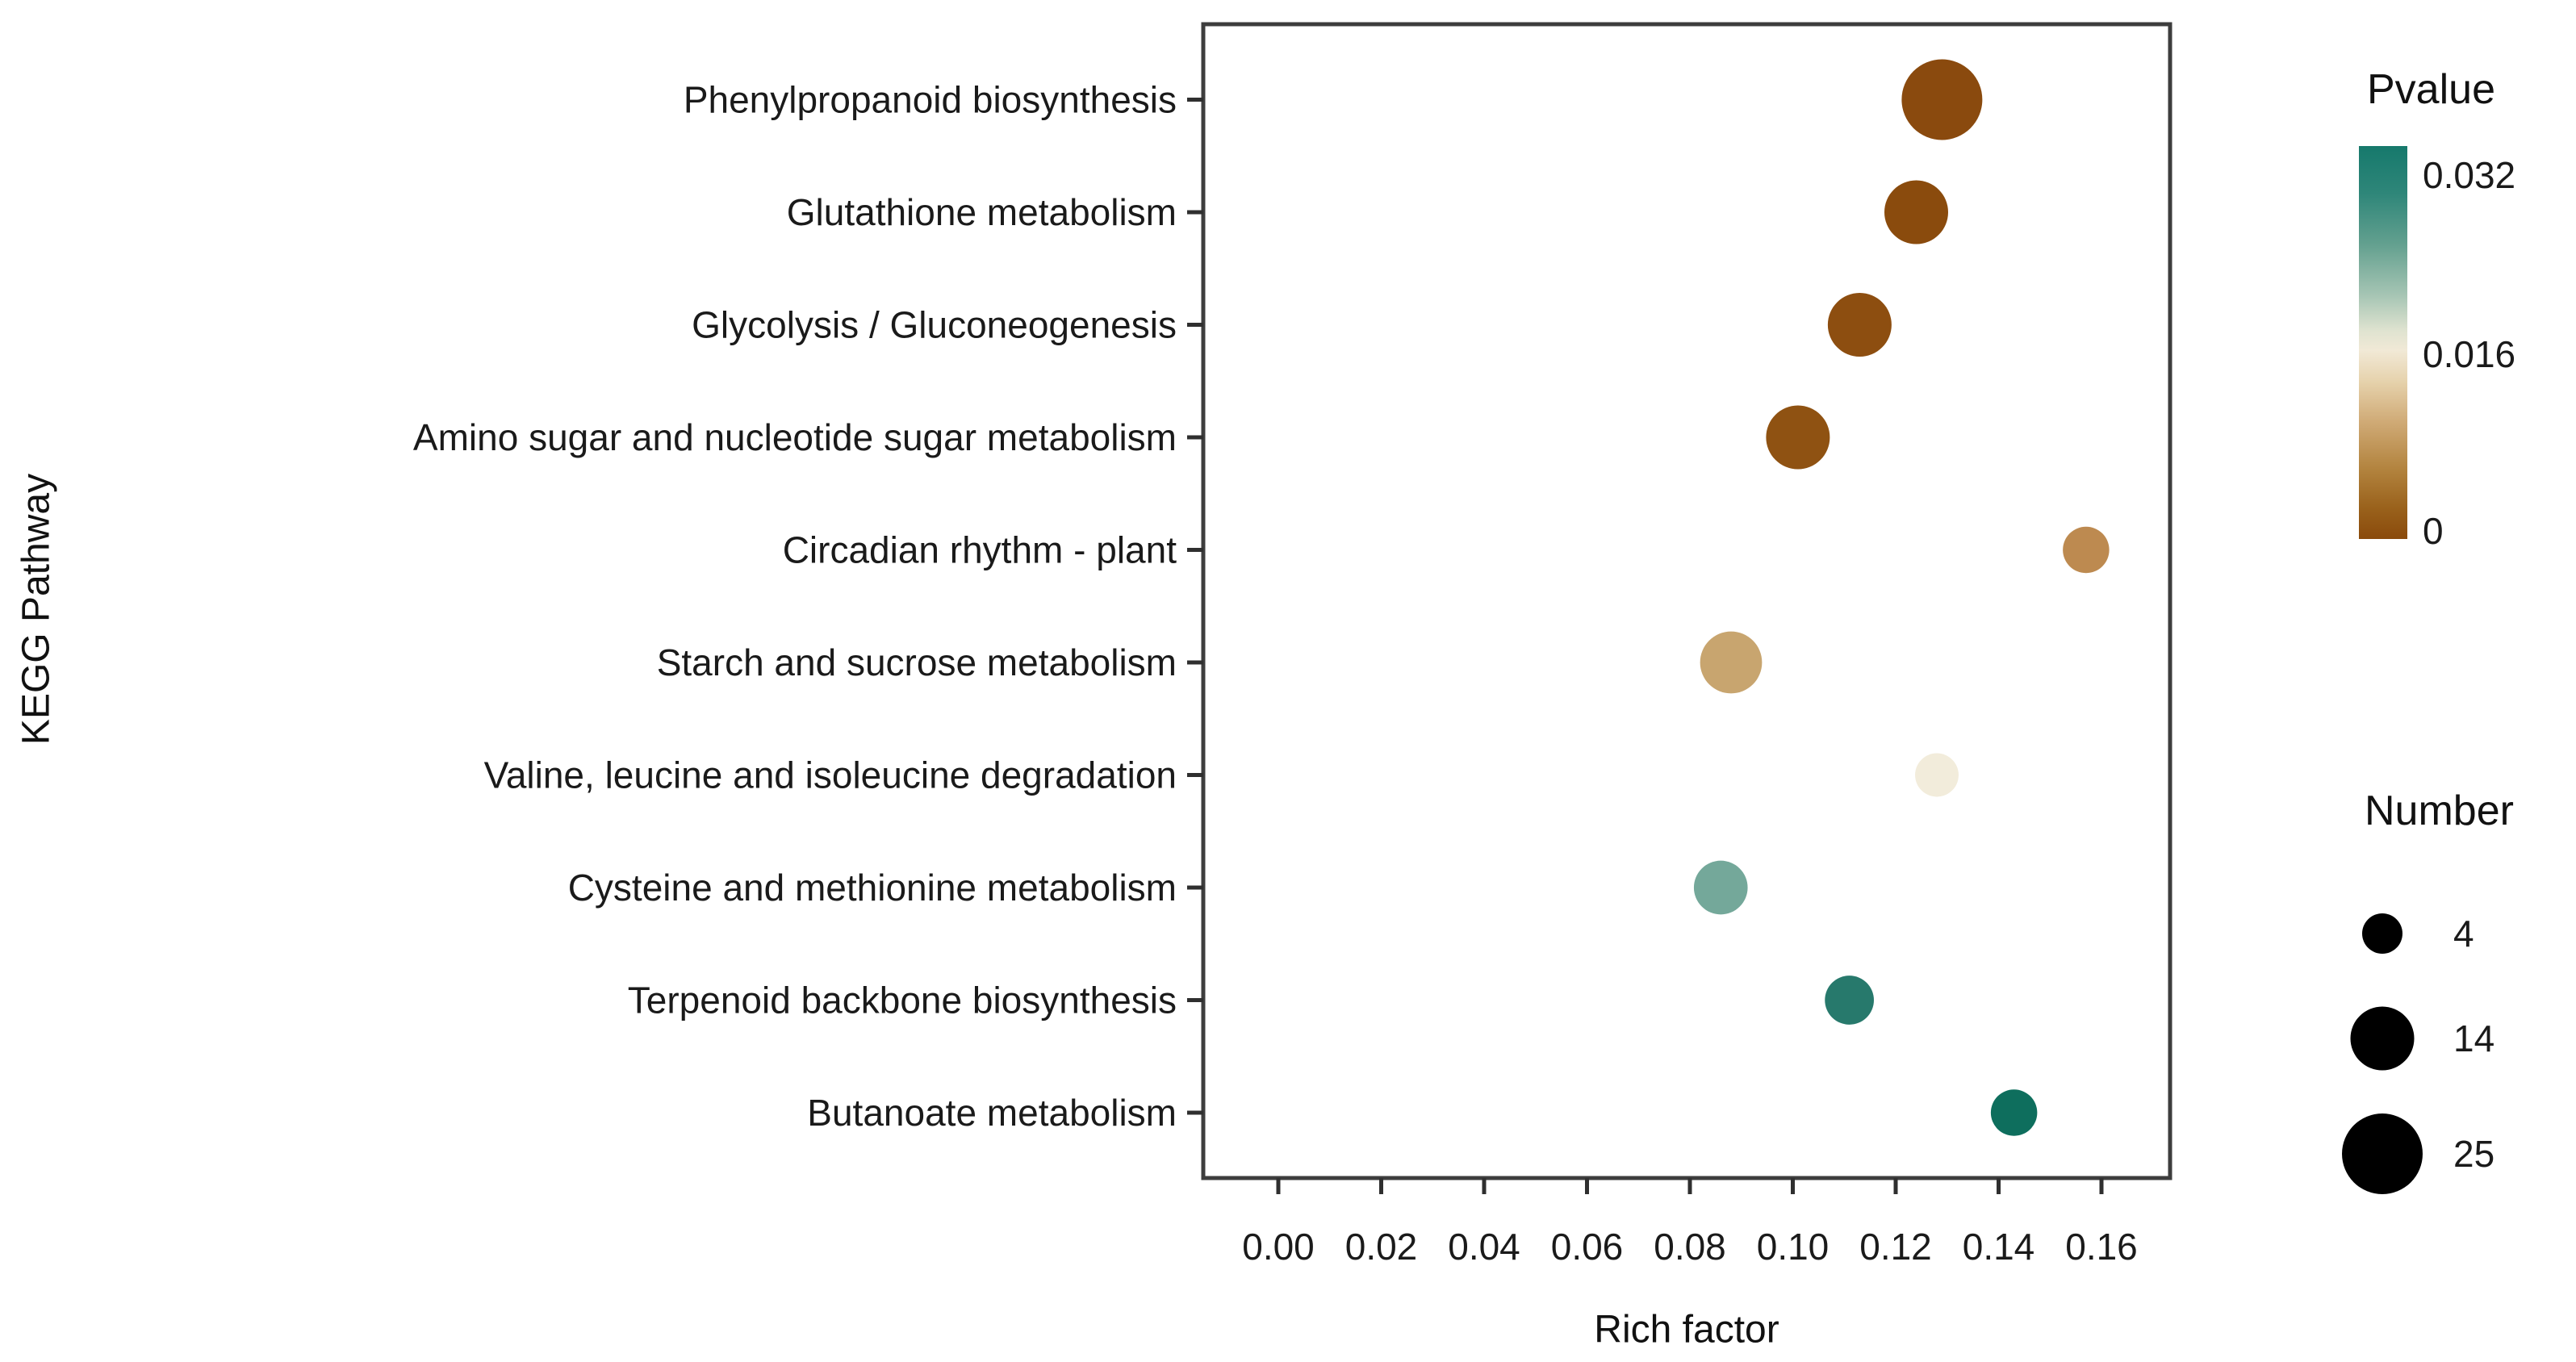 The height and width of the screenshot is (1362, 2576). What do you see at coordinates (1278, 1247) in the screenshot?
I see `x-tick-label: 0.00` at bounding box center [1278, 1247].